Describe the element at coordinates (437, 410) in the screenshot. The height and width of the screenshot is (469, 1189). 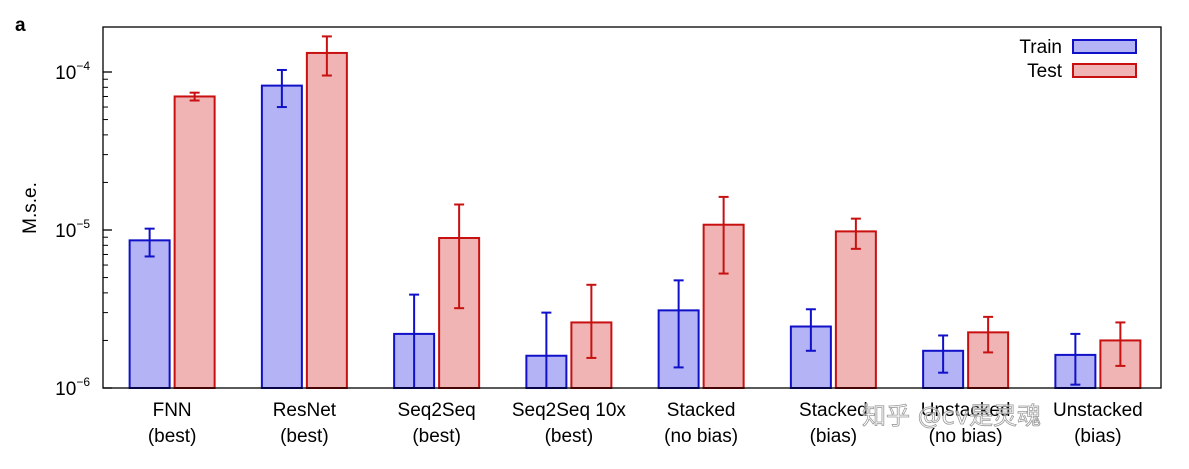
I see `category-label-line1: Seq2Seq` at that location.